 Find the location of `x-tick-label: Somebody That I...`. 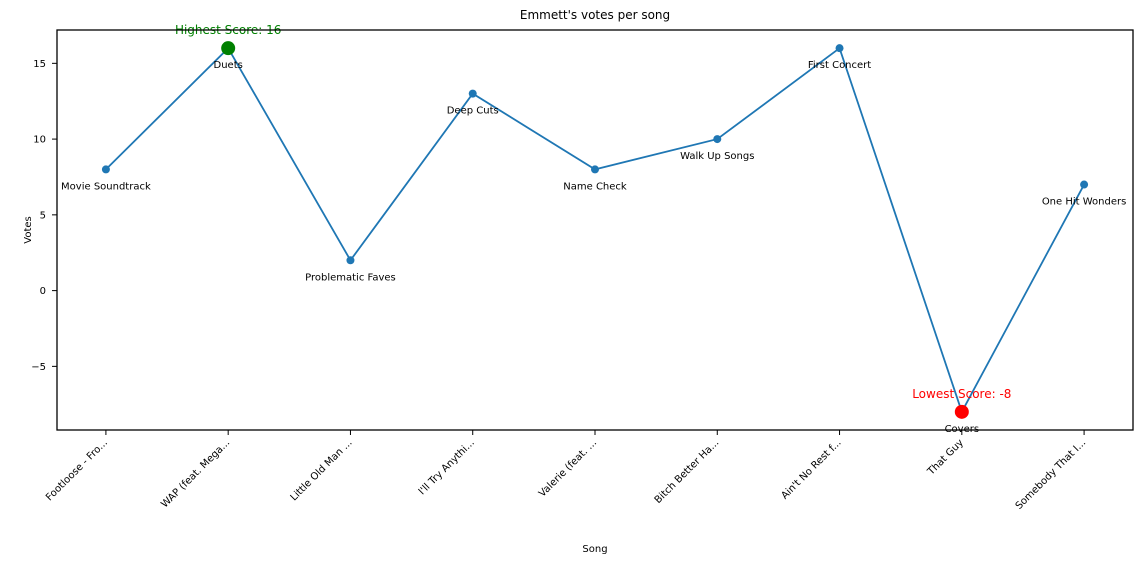

x-tick-label: Somebody That I... is located at coordinates (1051, 474).